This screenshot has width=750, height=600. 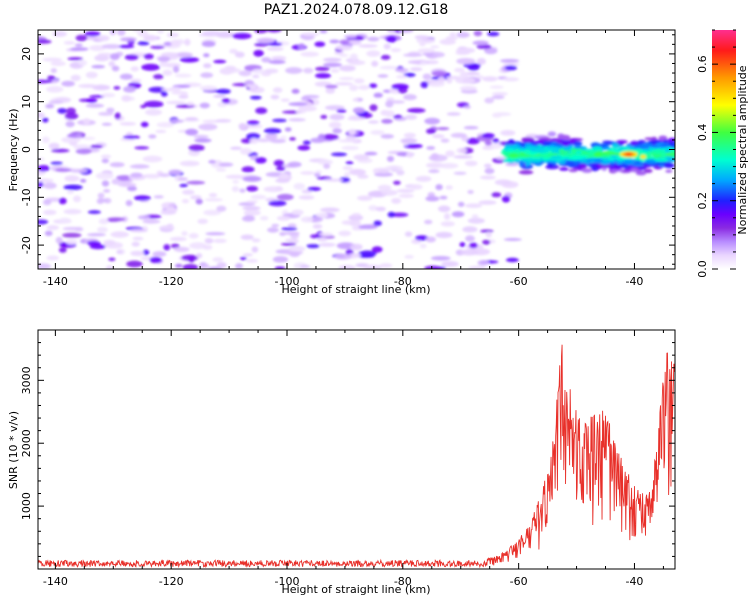 I want to click on colorbar-tick-label: 0.0, so click(x=702, y=269).